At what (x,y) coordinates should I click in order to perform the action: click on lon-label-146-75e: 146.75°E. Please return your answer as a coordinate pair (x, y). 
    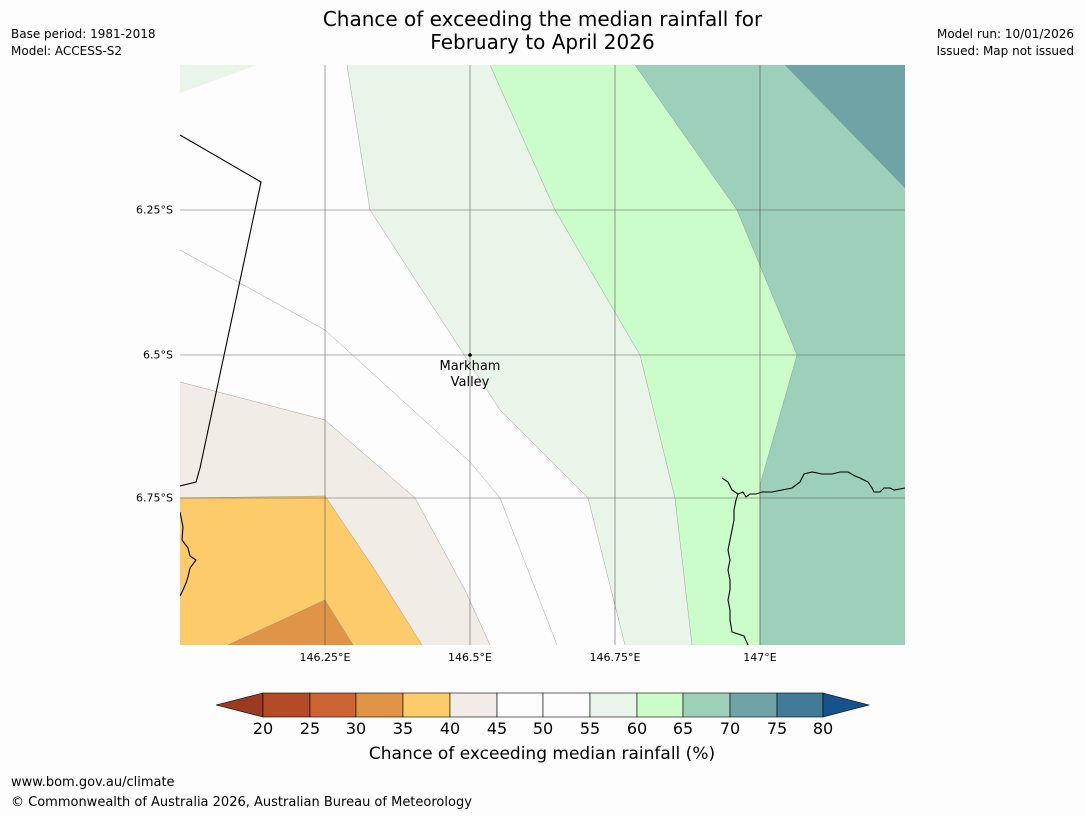
    Looking at the image, I should click on (615, 657).